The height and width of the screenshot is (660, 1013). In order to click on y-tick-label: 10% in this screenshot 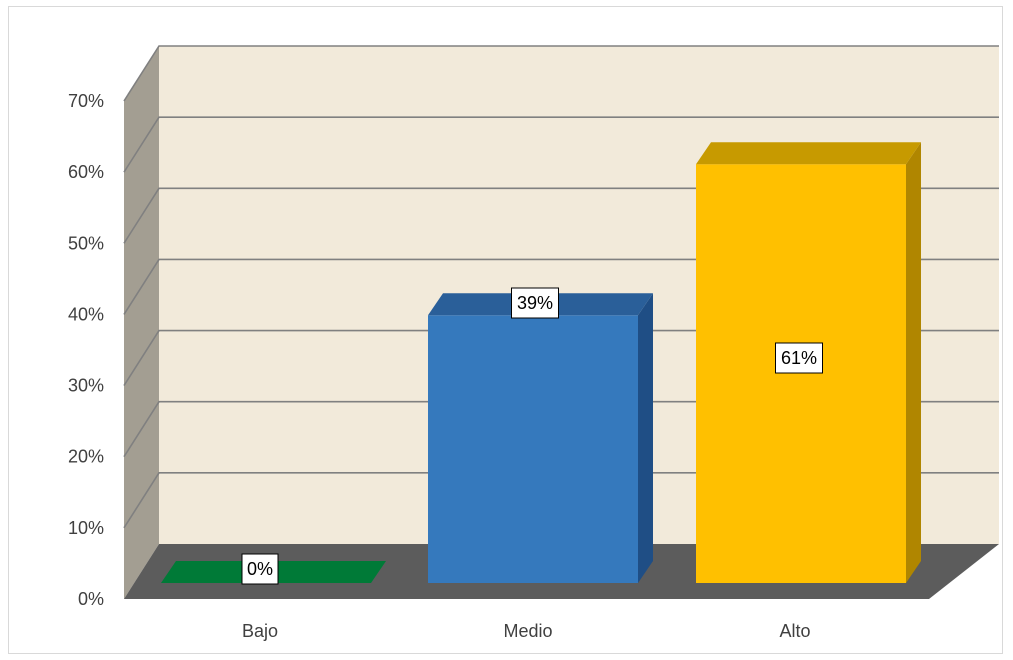, I will do `click(86, 528)`.